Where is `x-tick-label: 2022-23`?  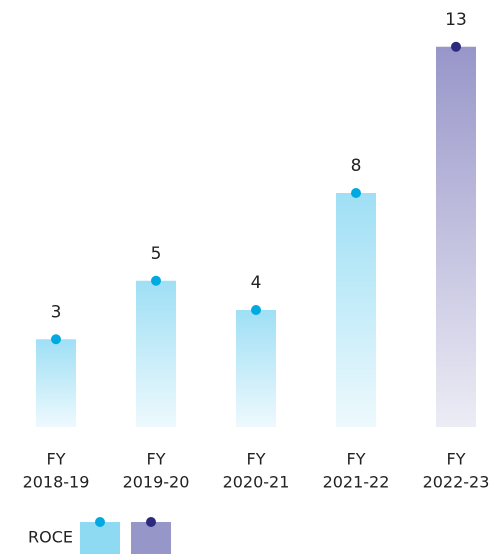 x-tick-label: 2022-23 is located at coordinates (456, 482).